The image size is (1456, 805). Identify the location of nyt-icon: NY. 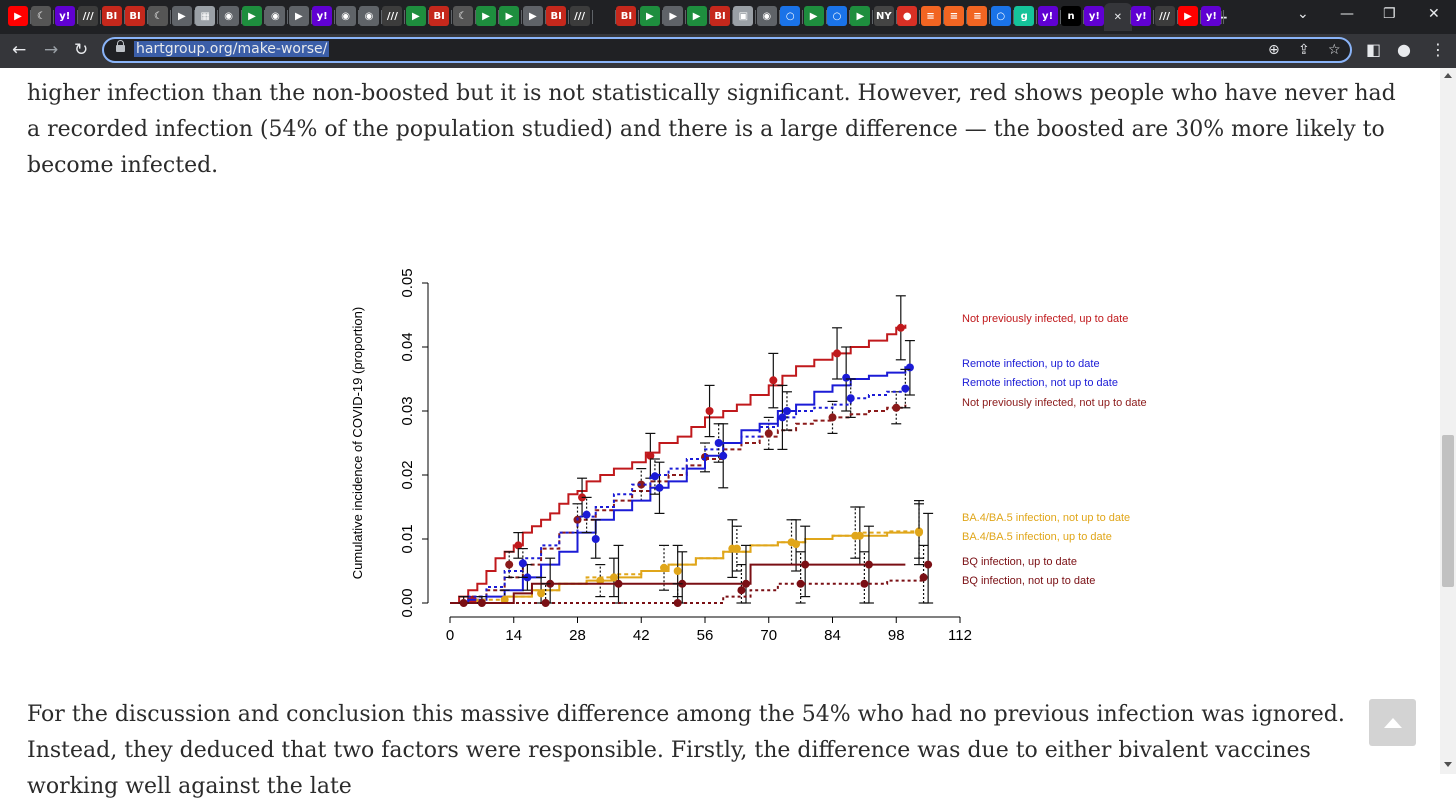
(883, 16).